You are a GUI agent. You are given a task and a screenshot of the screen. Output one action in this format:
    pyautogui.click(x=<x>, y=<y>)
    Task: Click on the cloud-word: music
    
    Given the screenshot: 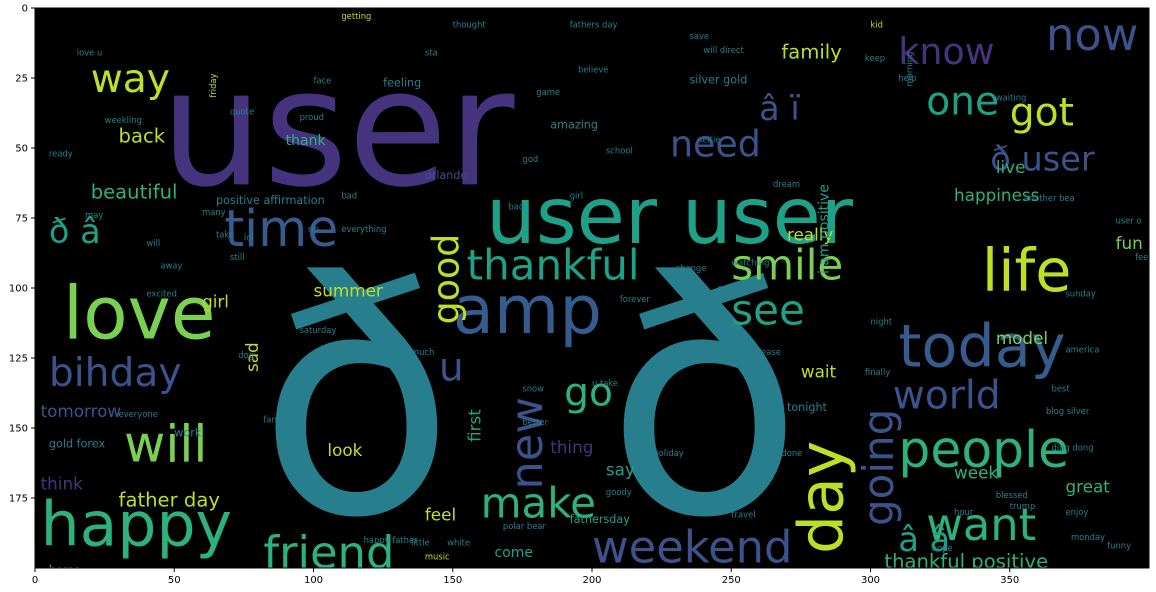 What is the action you would take?
    pyautogui.click(x=437, y=557)
    